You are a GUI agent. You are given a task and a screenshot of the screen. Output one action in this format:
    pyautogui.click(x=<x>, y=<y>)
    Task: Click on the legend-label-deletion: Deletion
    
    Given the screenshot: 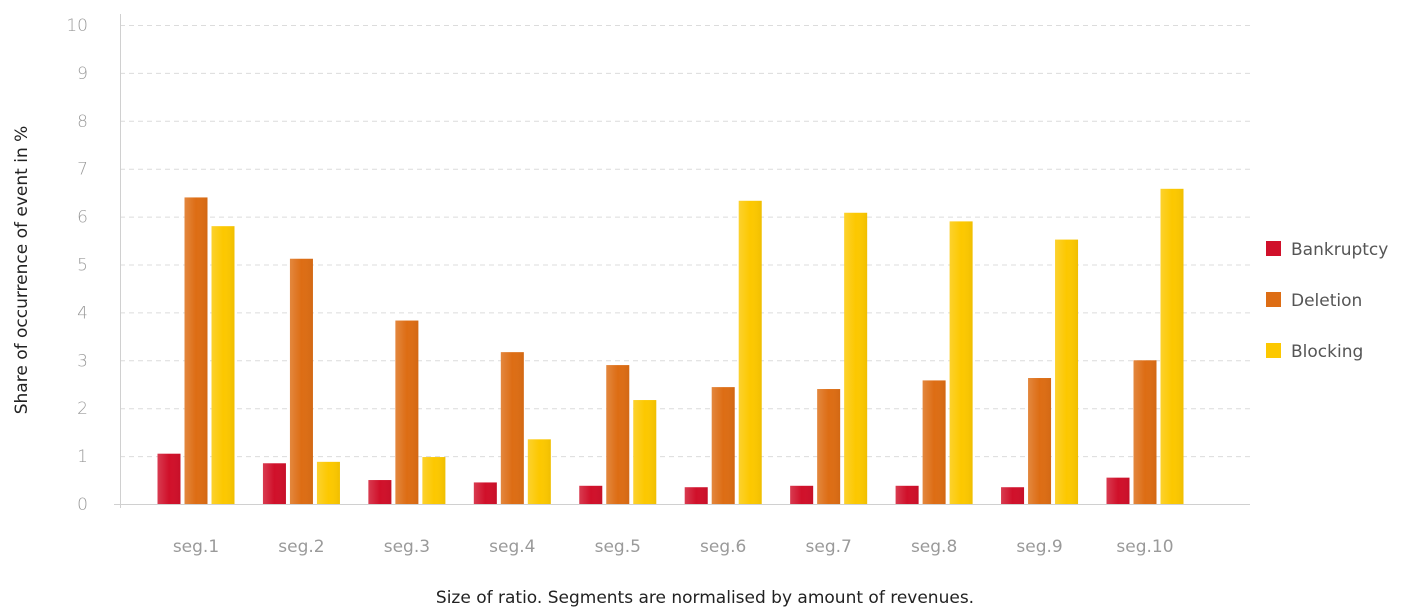 What is the action you would take?
    pyautogui.click(x=1326, y=301)
    